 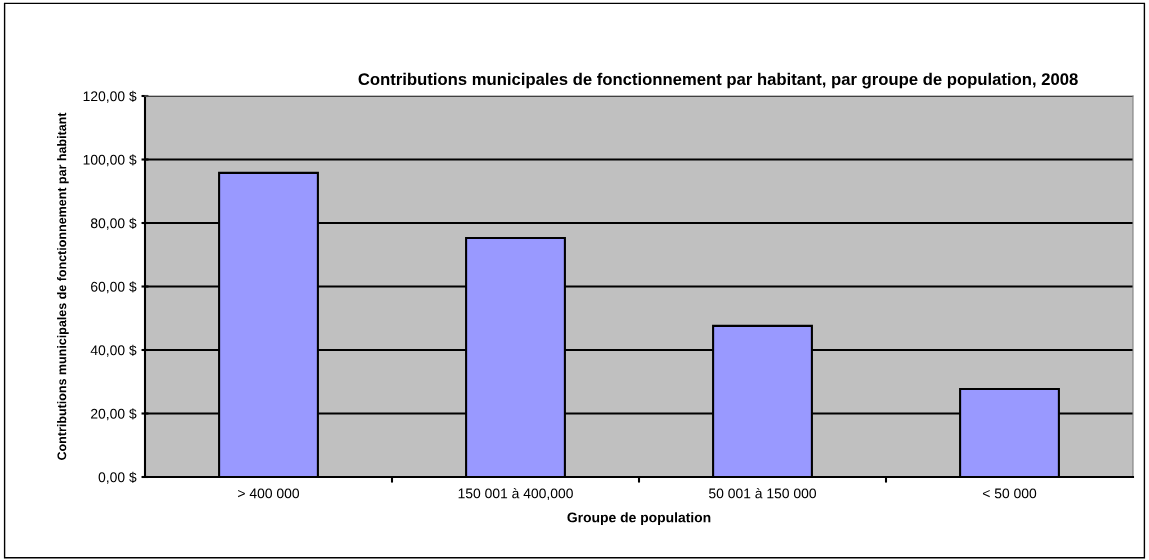 I want to click on y-tick-label: 40,00 $, so click(x=113, y=350).